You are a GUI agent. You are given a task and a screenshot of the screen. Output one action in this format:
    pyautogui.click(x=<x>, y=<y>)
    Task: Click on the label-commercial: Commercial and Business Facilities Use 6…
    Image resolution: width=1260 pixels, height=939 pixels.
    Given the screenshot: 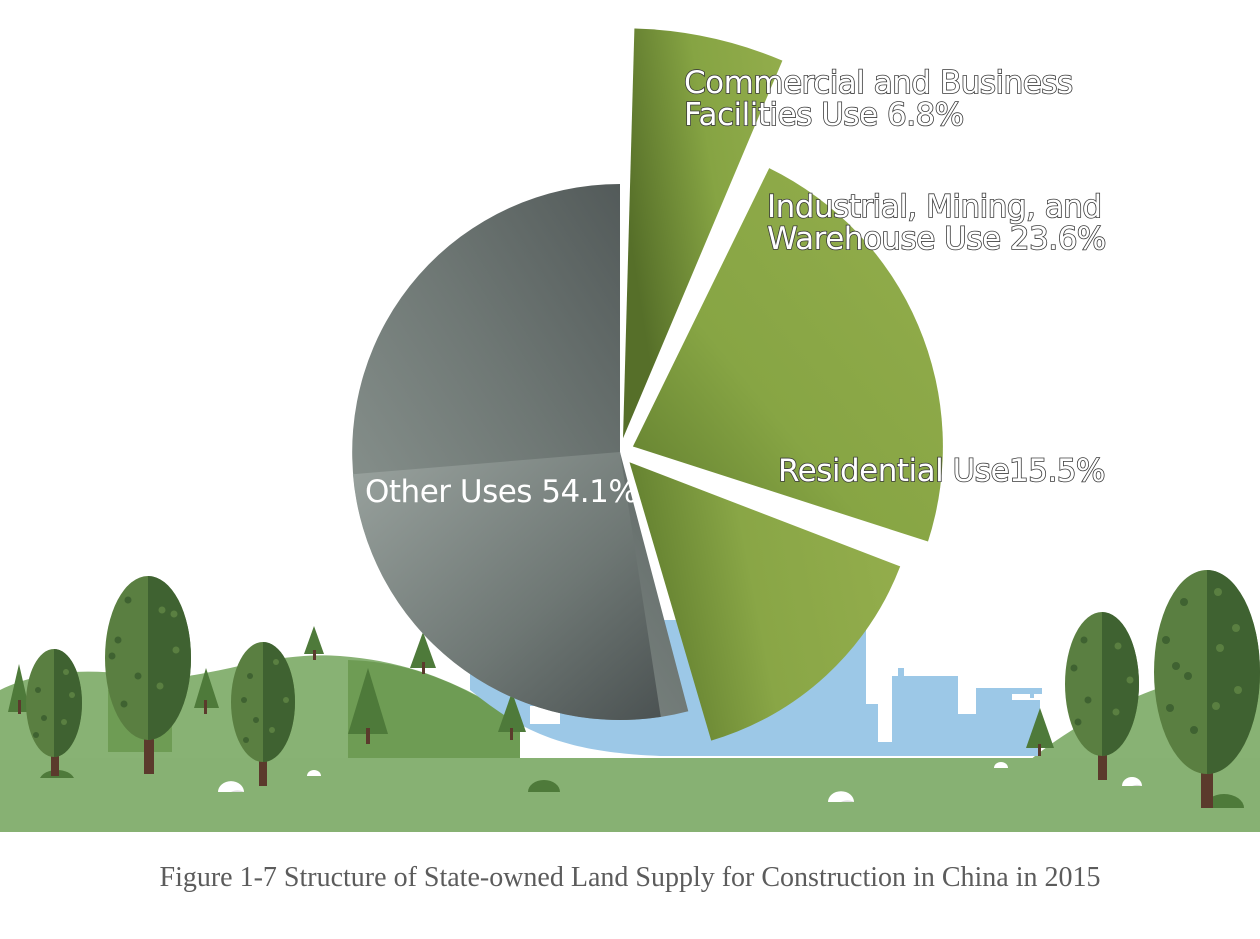 What is the action you would take?
    pyautogui.click(x=883, y=99)
    